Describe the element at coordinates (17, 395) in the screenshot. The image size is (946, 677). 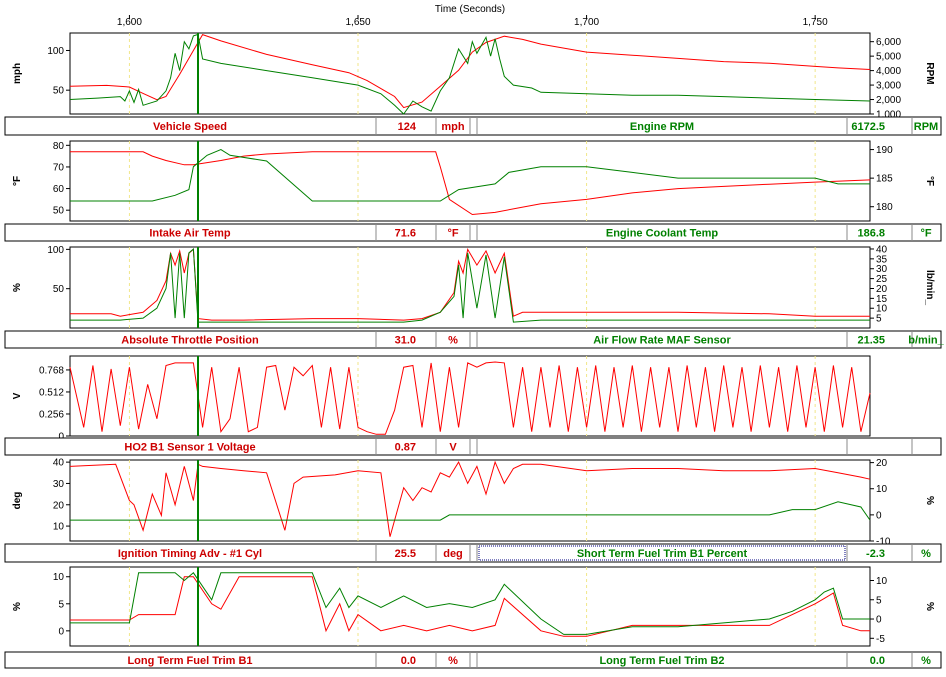
I see `left-axis-unit: V` at that location.